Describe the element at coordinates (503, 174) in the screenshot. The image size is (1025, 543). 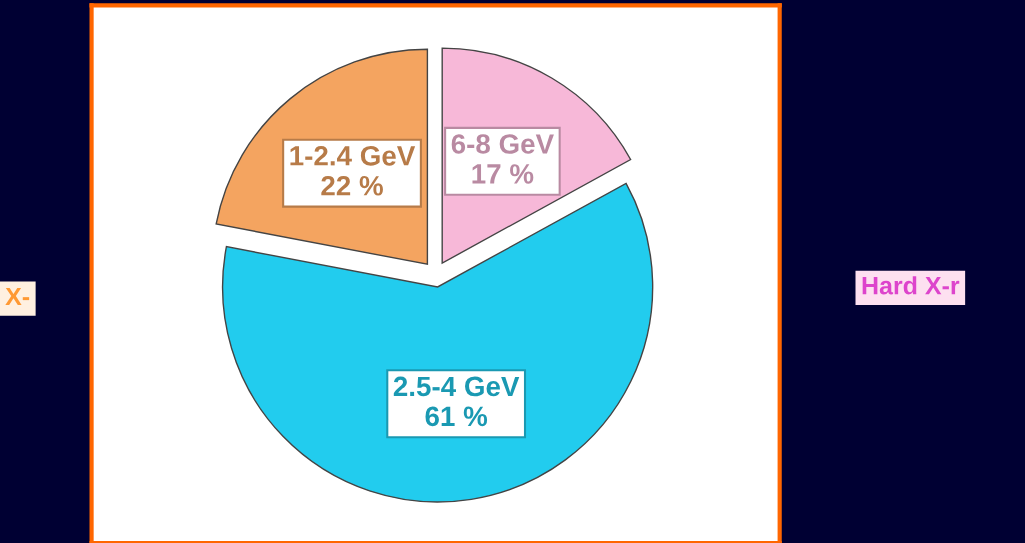
I see `data-label: 17 %` at that location.